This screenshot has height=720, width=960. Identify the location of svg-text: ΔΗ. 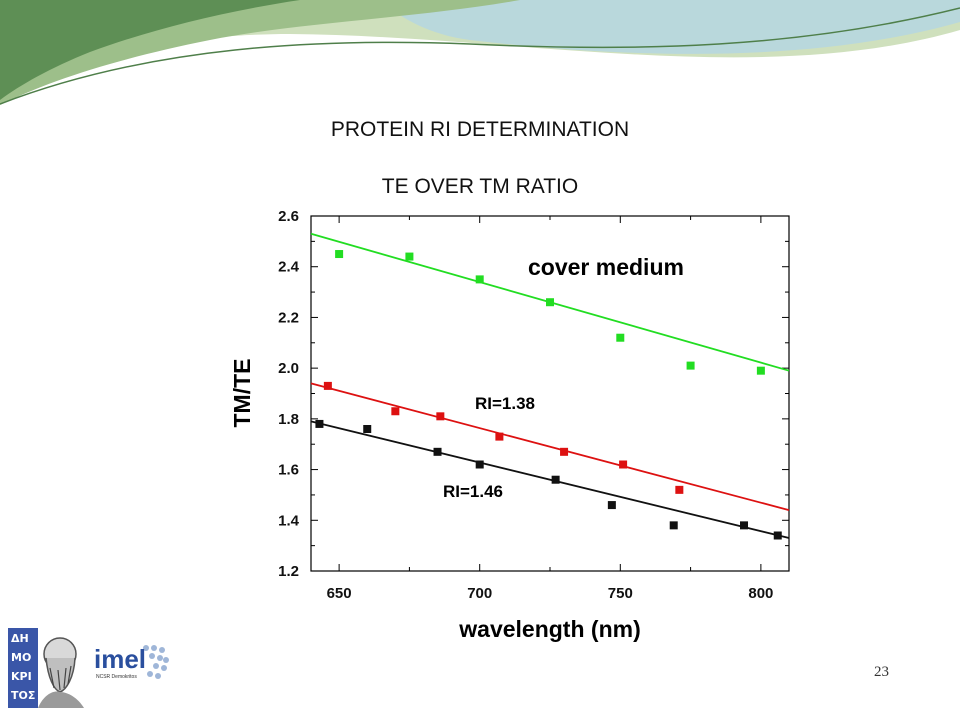
(20, 638).